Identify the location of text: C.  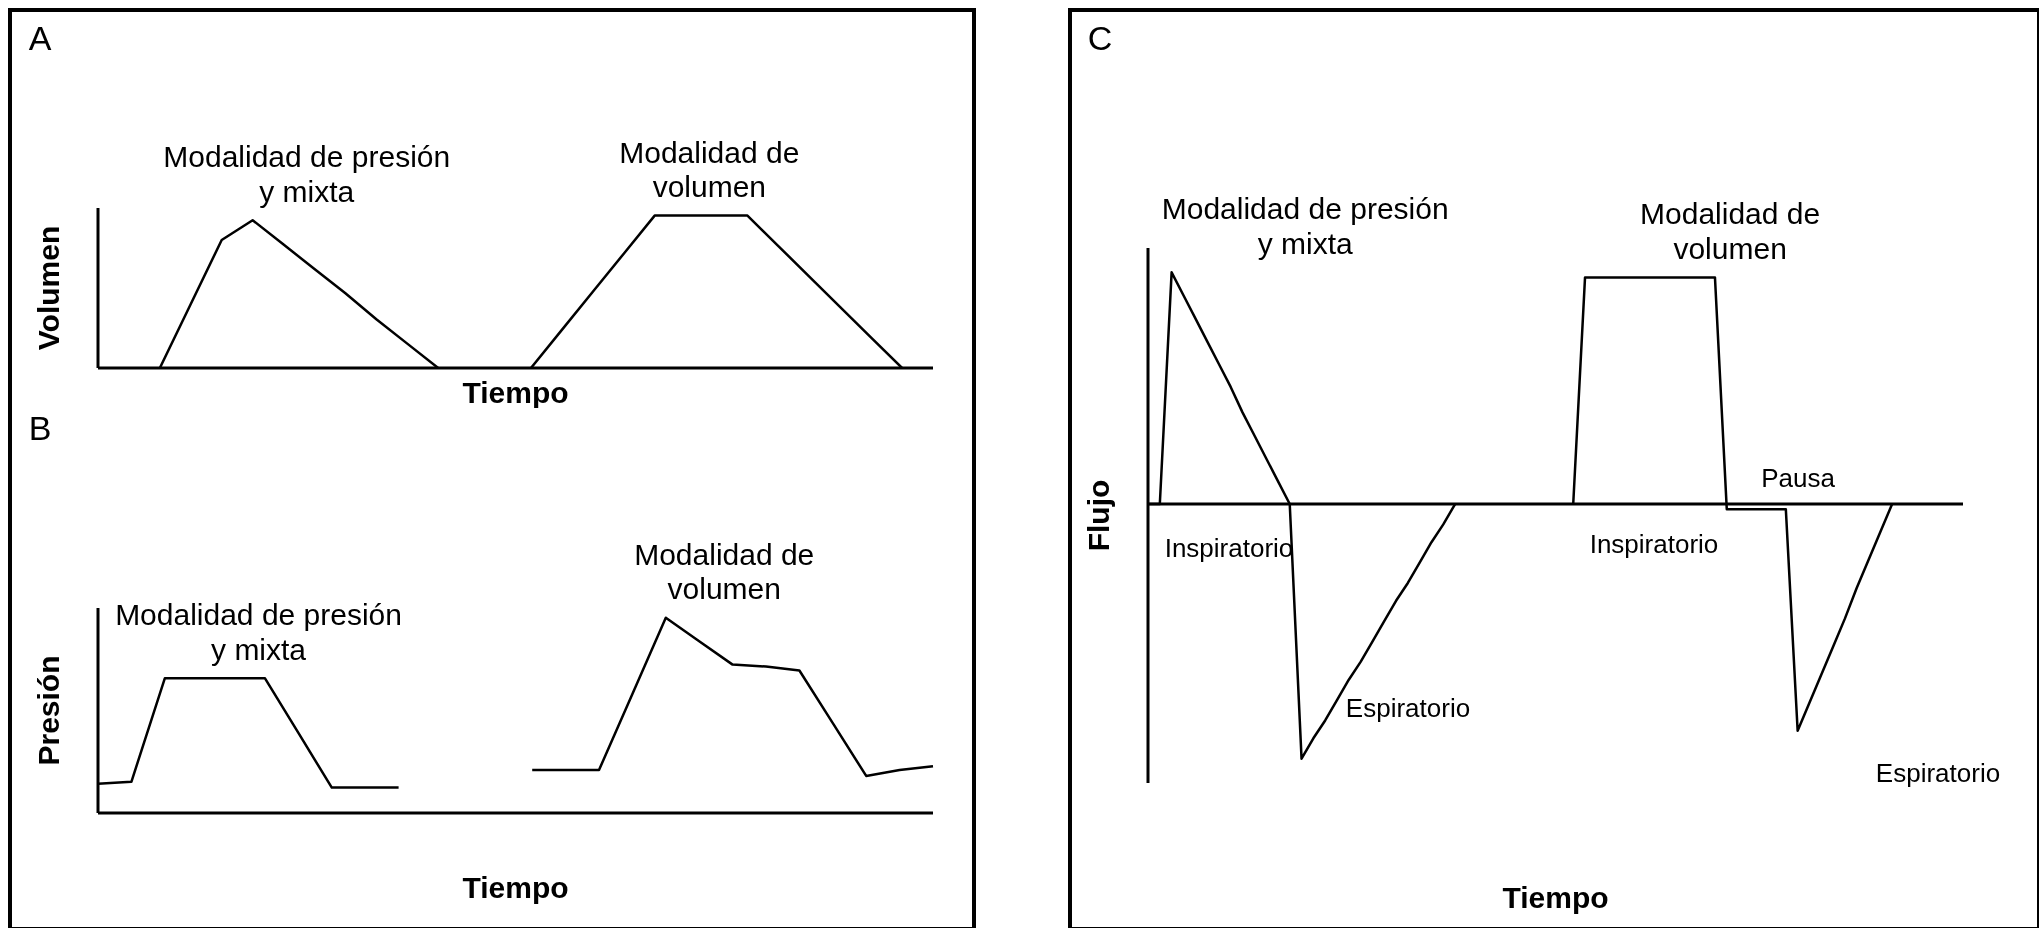
(1100, 38).